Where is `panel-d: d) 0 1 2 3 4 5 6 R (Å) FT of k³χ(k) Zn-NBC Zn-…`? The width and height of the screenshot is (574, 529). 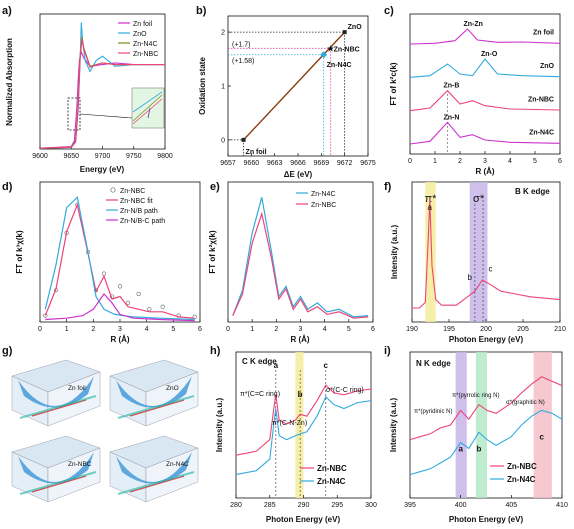
panel-d: d) 0 1 2 3 4 5 6 R (Å) FT of k³χ(k) Zn-NBC Zn-… is located at coordinates (102, 262).